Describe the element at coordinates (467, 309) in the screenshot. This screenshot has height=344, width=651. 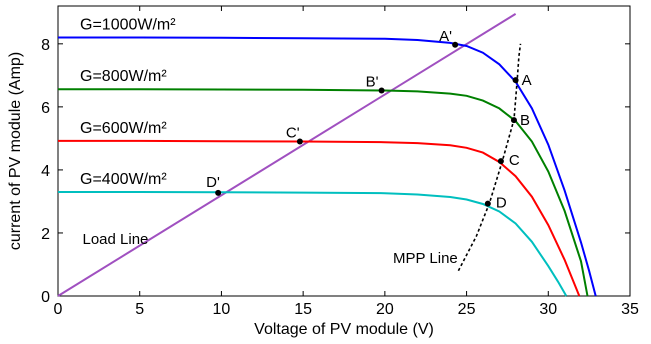
I see `x-tick-label: 25` at that location.